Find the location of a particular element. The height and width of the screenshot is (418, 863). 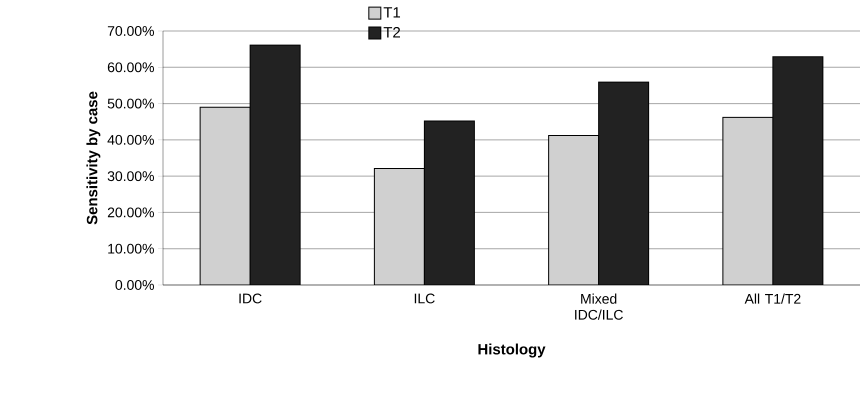

y-tick-label: 0.00% is located at coordinates (134, 285).